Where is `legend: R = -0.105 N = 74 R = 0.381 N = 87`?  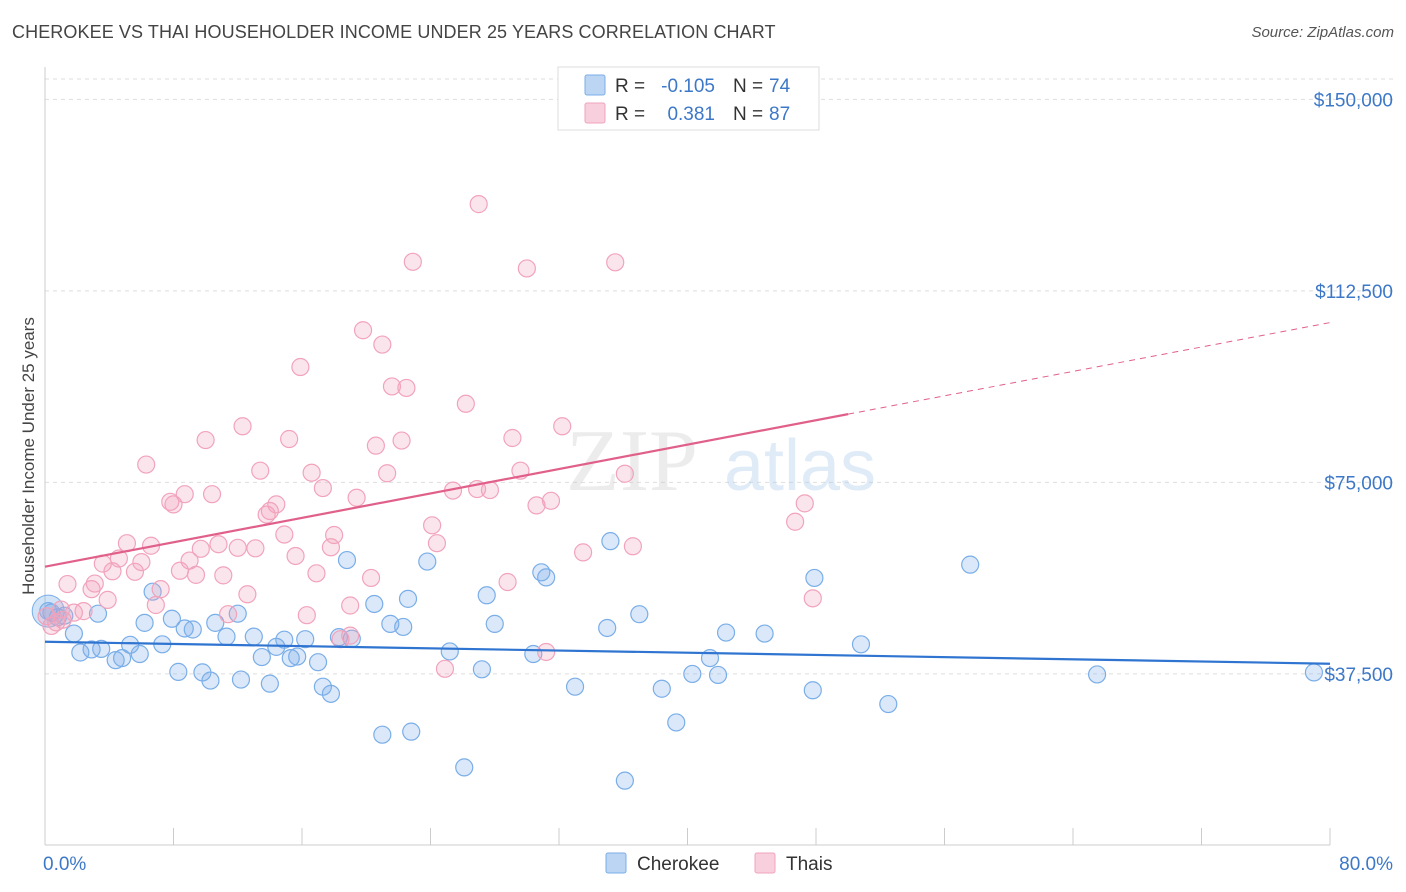 legend: R = -0.105 N = 74 R = 0.381 N = 87 is located at coordinates (688, 98).